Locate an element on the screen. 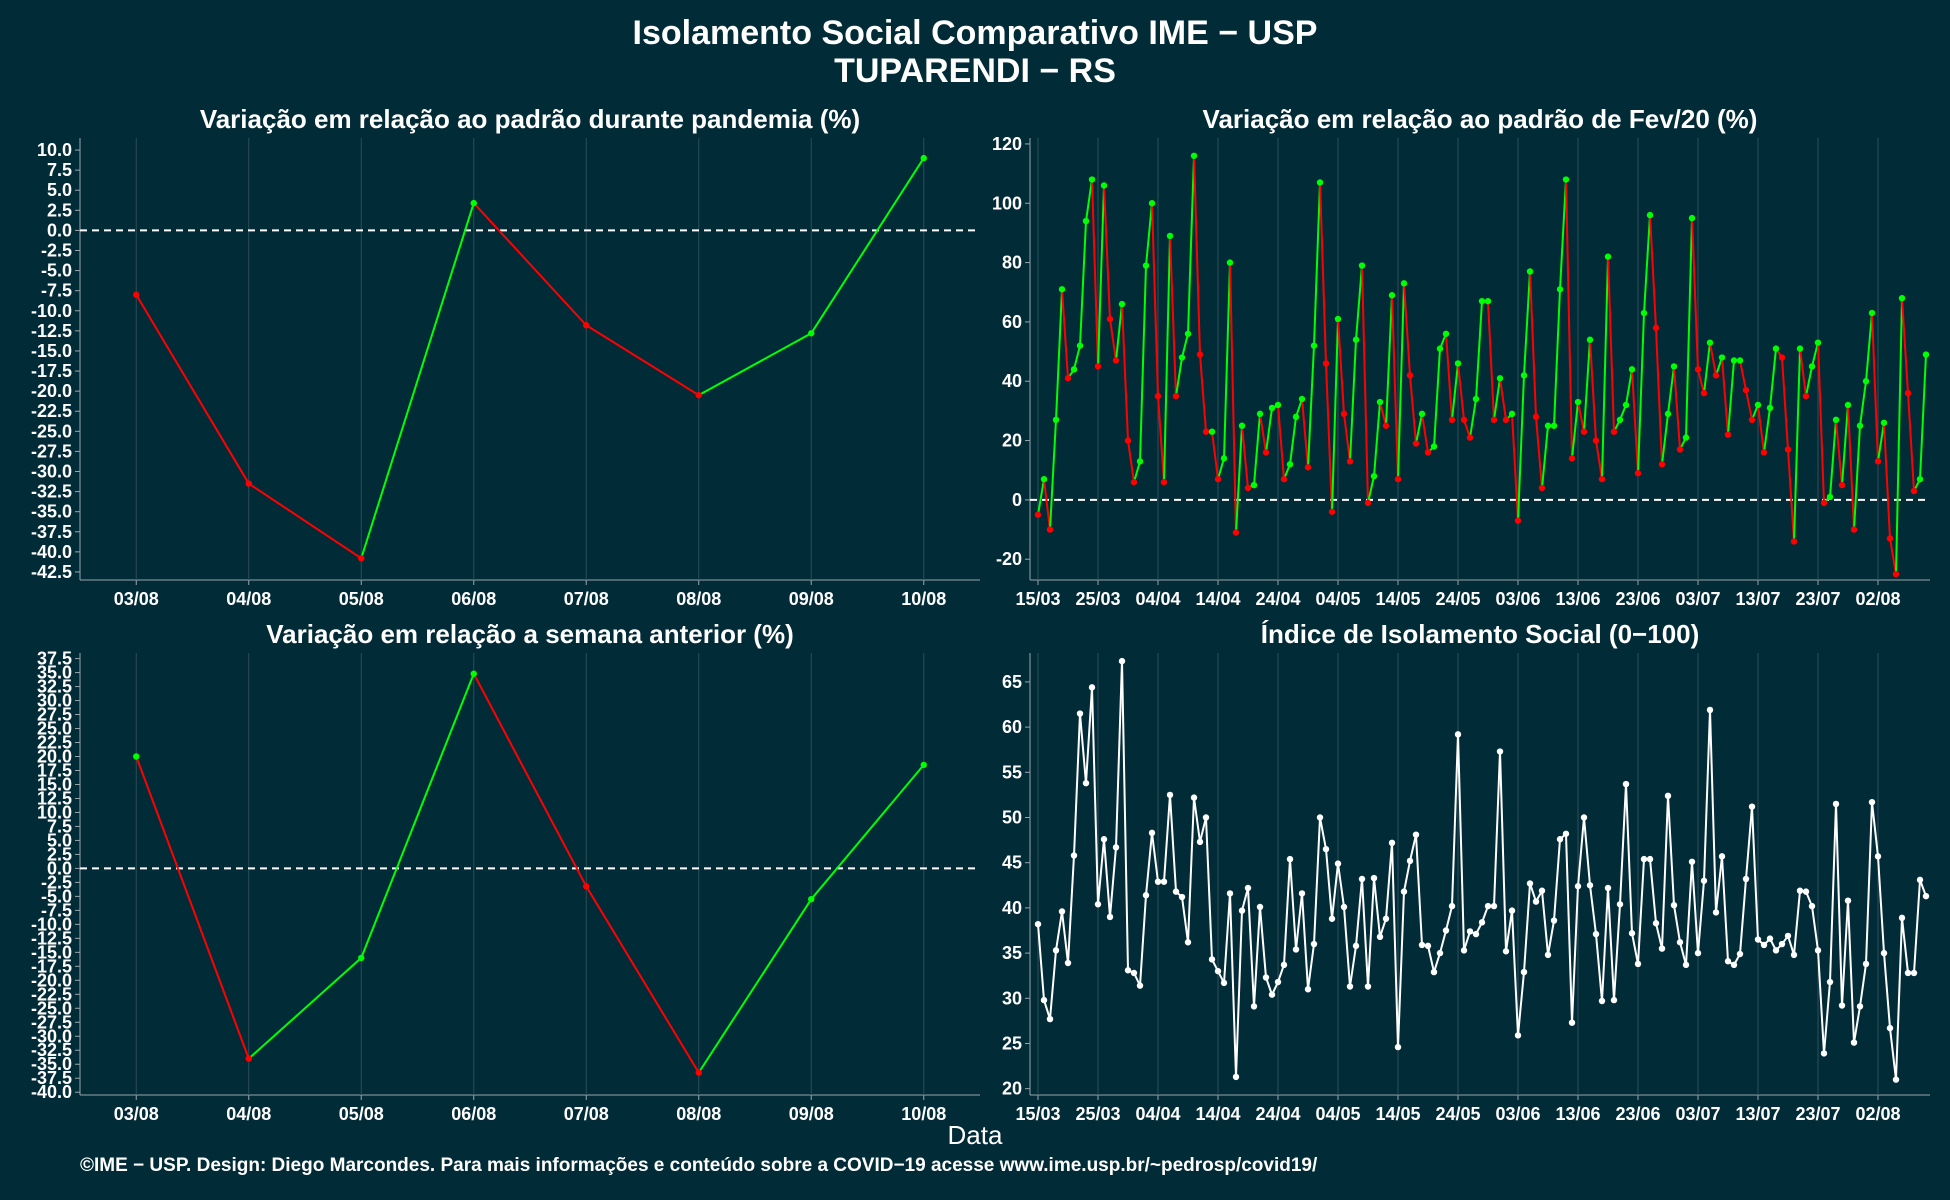  y-tick-label: 2.5 is located at coordinates (59, 210).